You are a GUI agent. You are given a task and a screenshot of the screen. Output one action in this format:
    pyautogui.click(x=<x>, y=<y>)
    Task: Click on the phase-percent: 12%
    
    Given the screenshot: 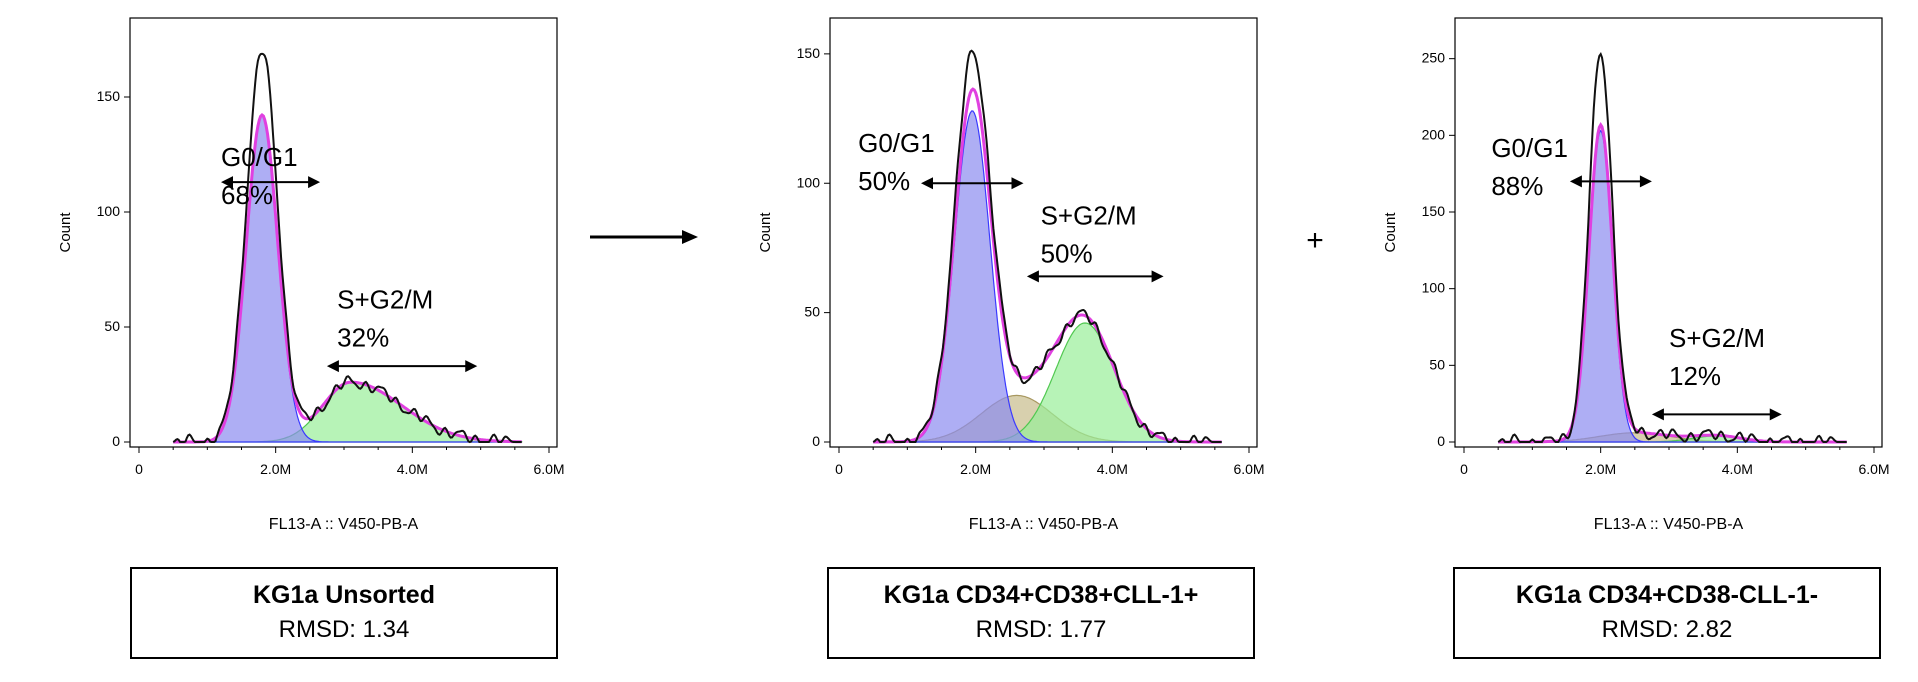 What is the action you would take?
    pyautogui.click(x=1695, y=376)
    